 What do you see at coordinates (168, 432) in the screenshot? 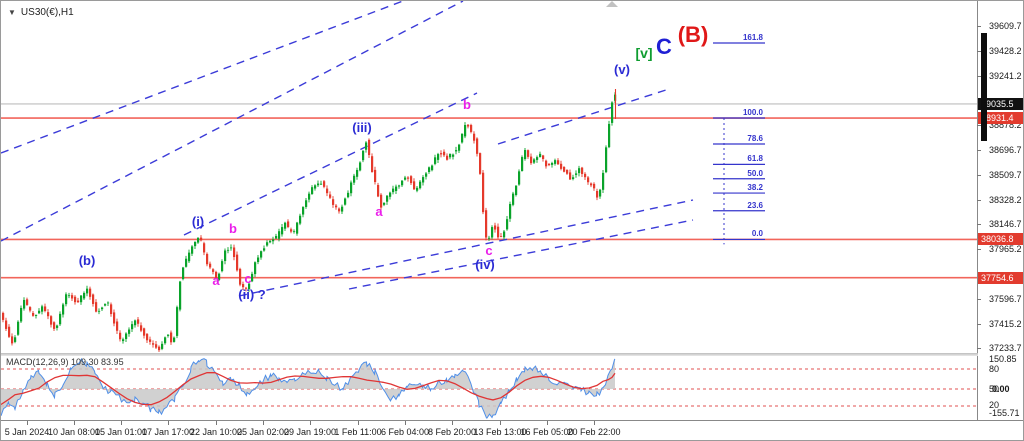
I see `time-axis-label: 17 Jan 17:00` at bounding box center [168, 432].